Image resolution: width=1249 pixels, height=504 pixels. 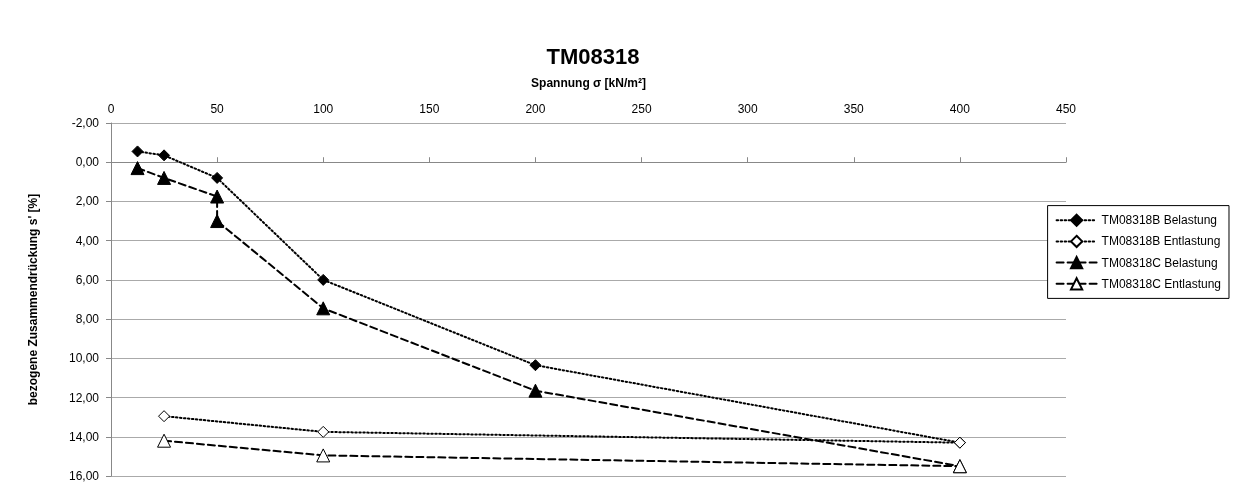 I want to click on y-tick-label: 10,00, so click(x=84, y=358).